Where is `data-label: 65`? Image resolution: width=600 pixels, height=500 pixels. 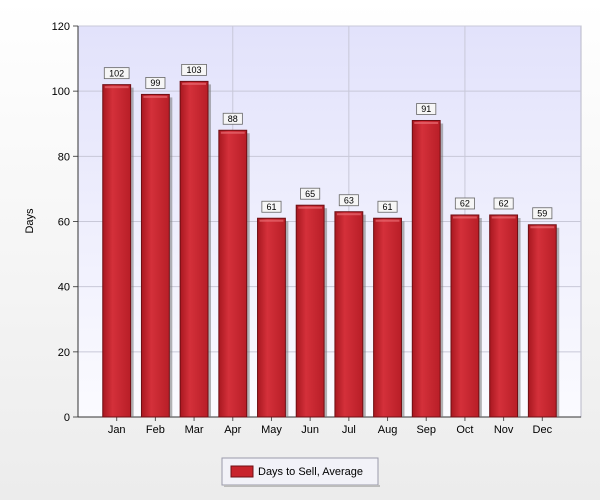
data-label: 65 is located at coordinates (310, 194).